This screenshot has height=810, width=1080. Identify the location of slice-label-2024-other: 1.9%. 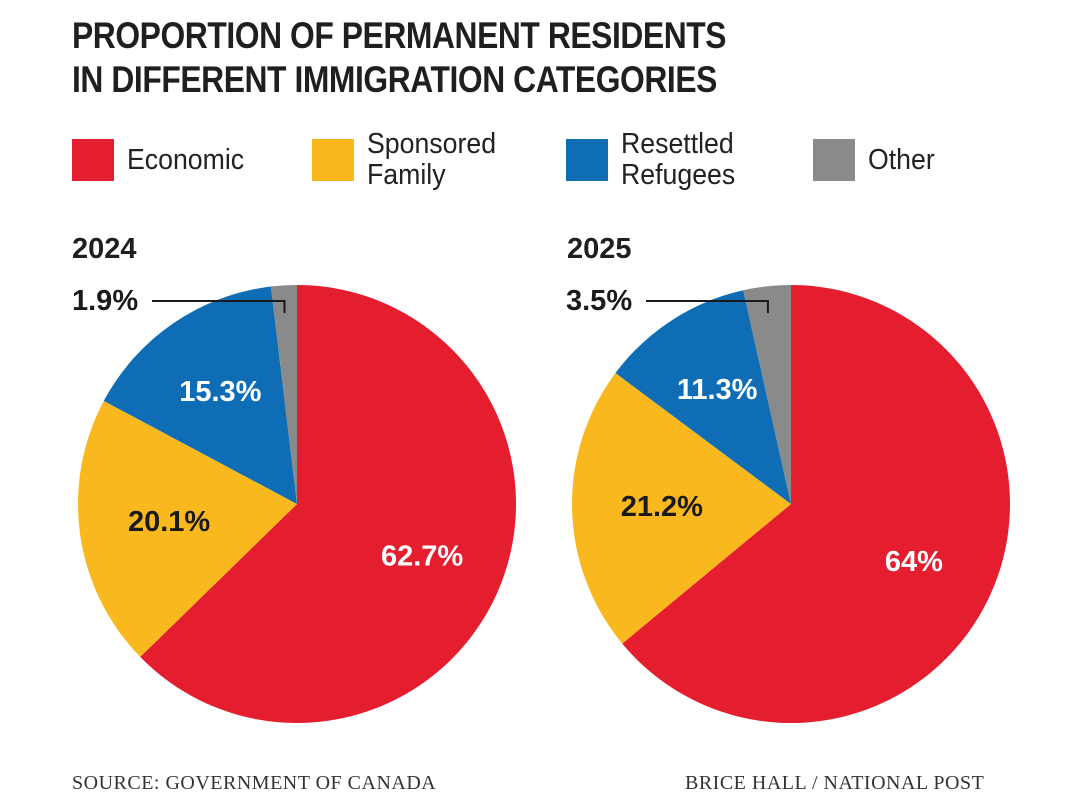
(105, 301).